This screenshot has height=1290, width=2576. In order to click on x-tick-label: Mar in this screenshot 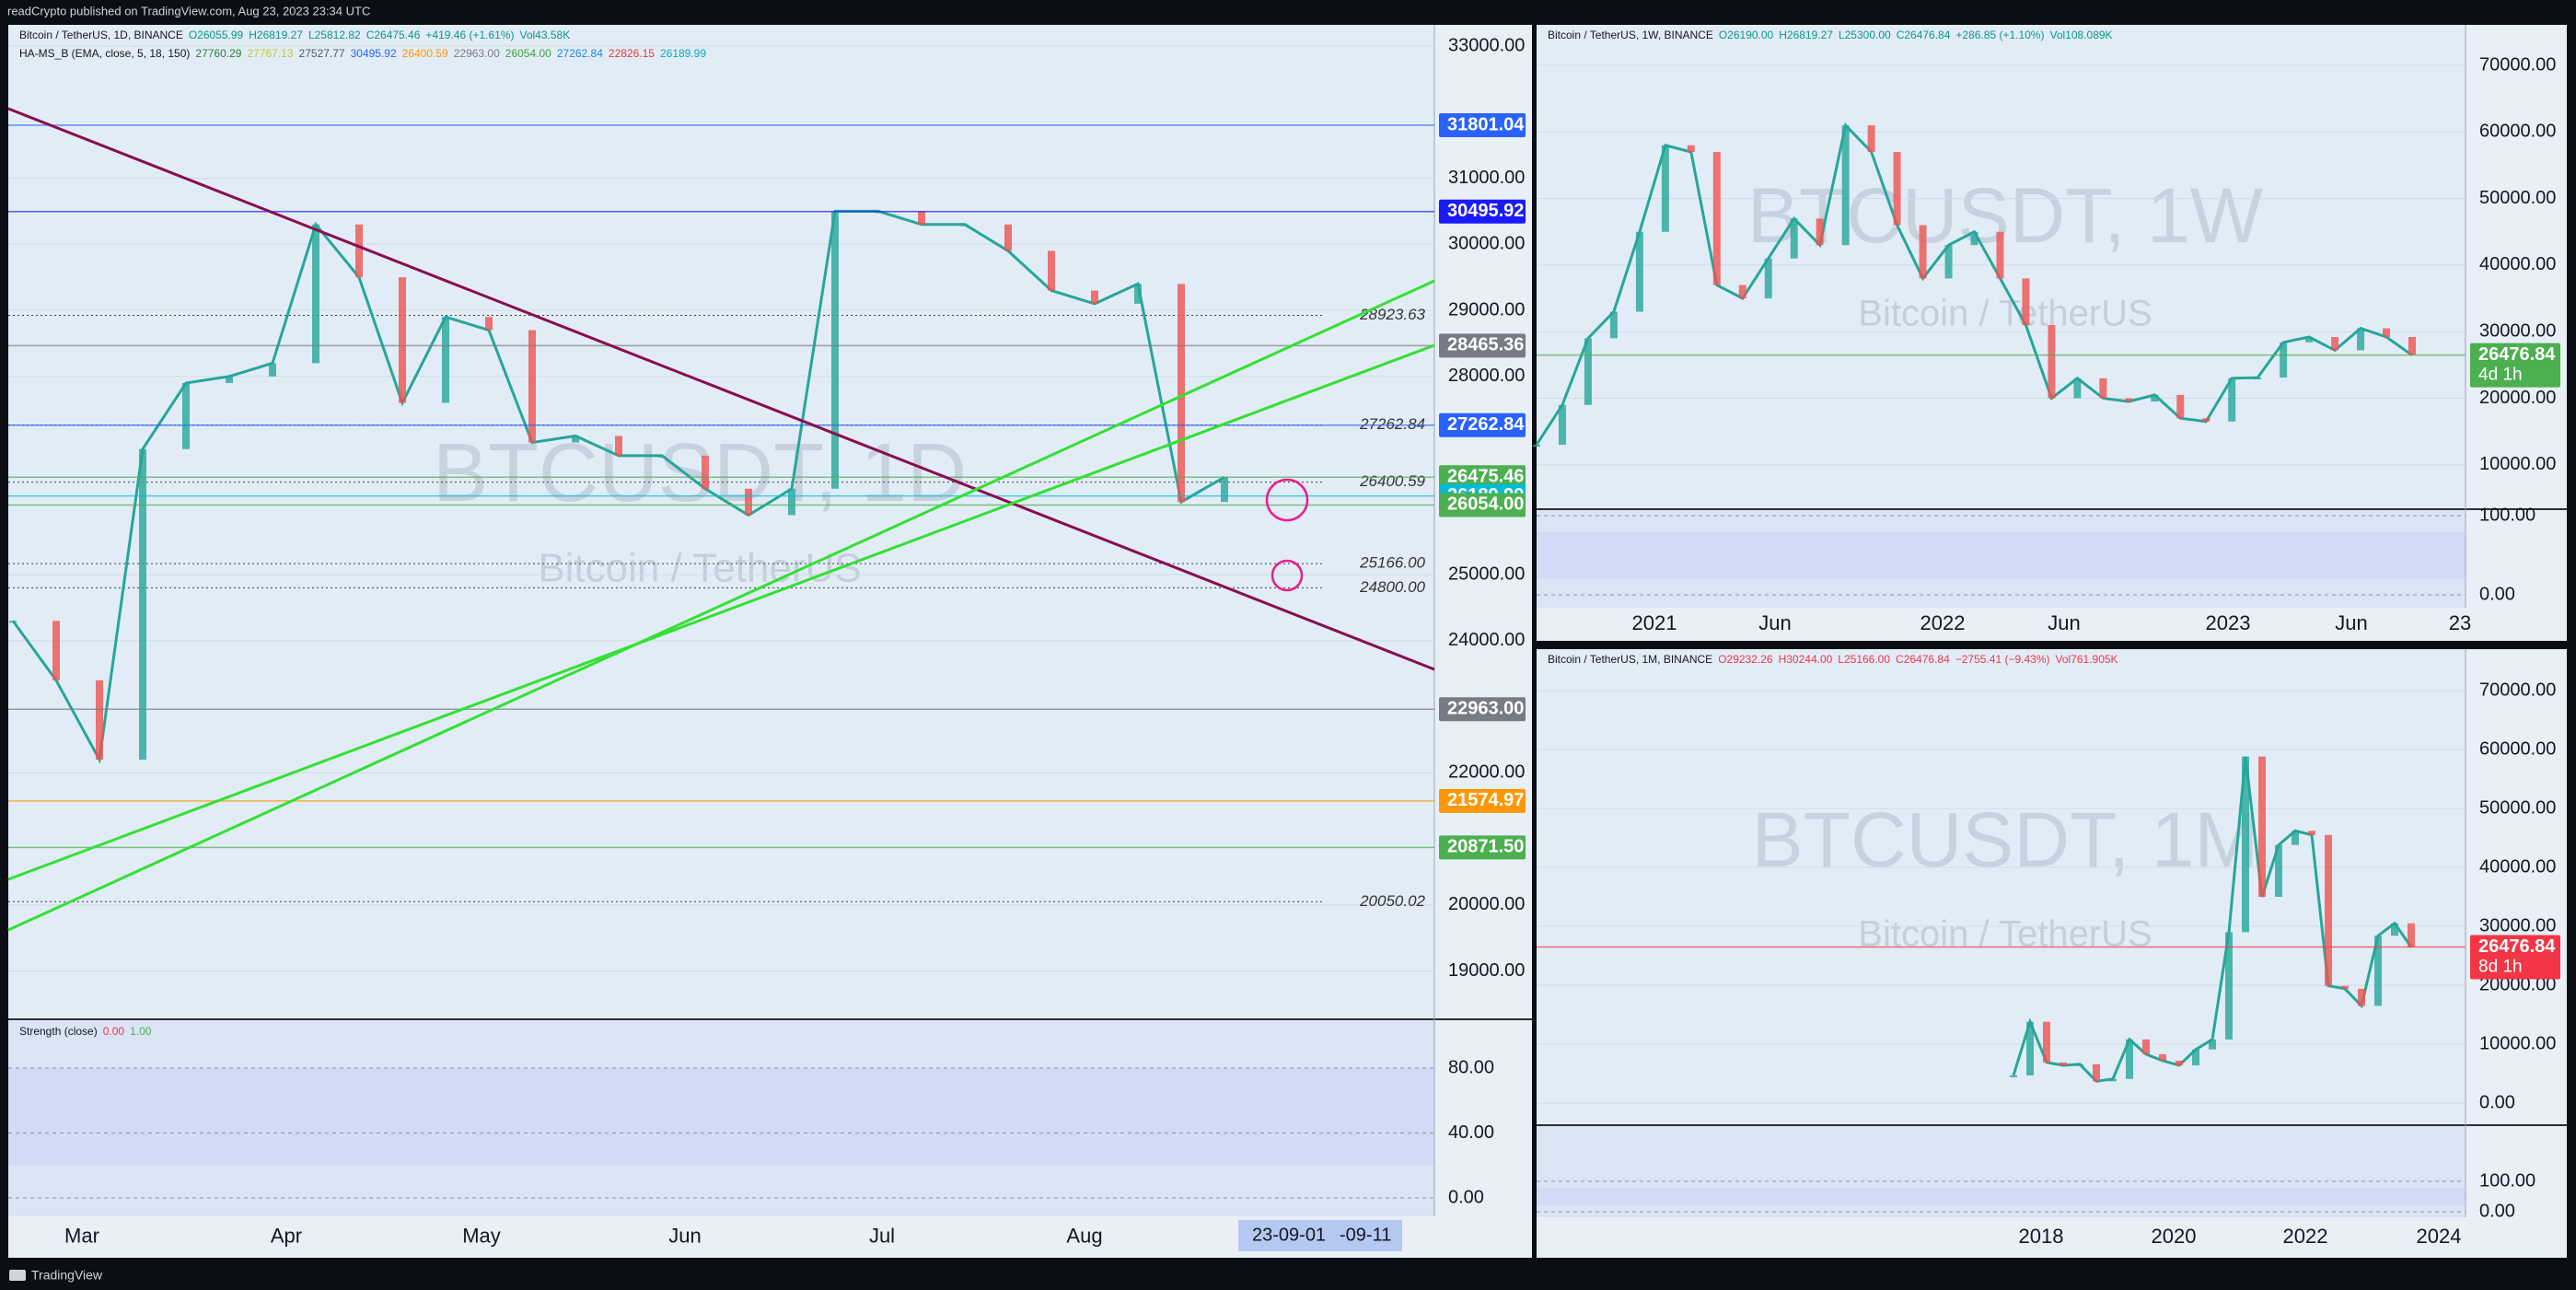, I will do `click(81, 1235)`.